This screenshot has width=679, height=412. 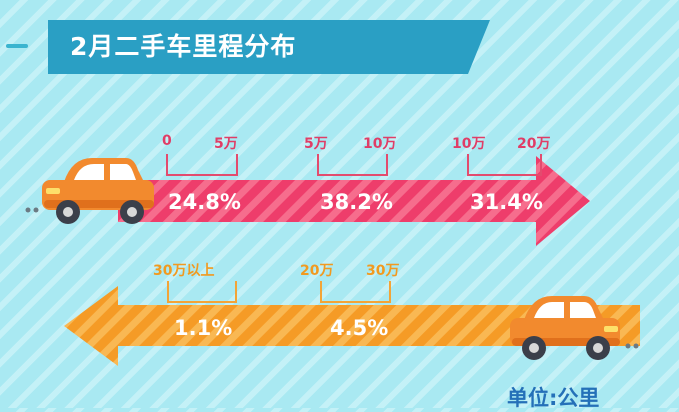 I want to click on range-percent: 38.2%, so click(x=356, y=202).